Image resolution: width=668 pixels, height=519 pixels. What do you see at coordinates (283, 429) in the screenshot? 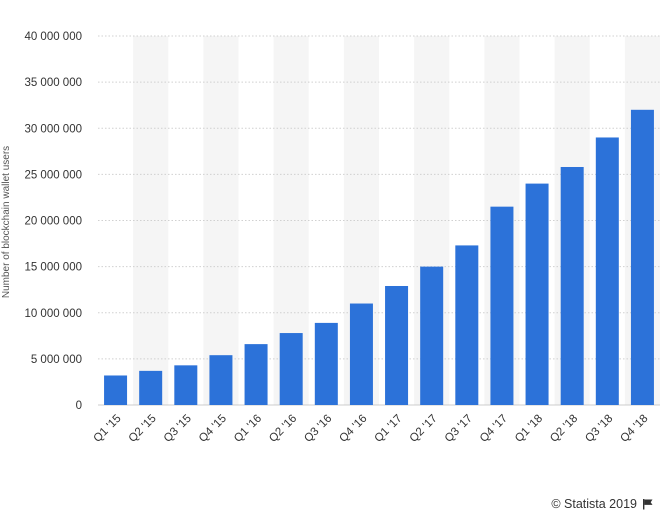
I see `x-tick-label: Q2 '16` at bounding box center [283, 429].